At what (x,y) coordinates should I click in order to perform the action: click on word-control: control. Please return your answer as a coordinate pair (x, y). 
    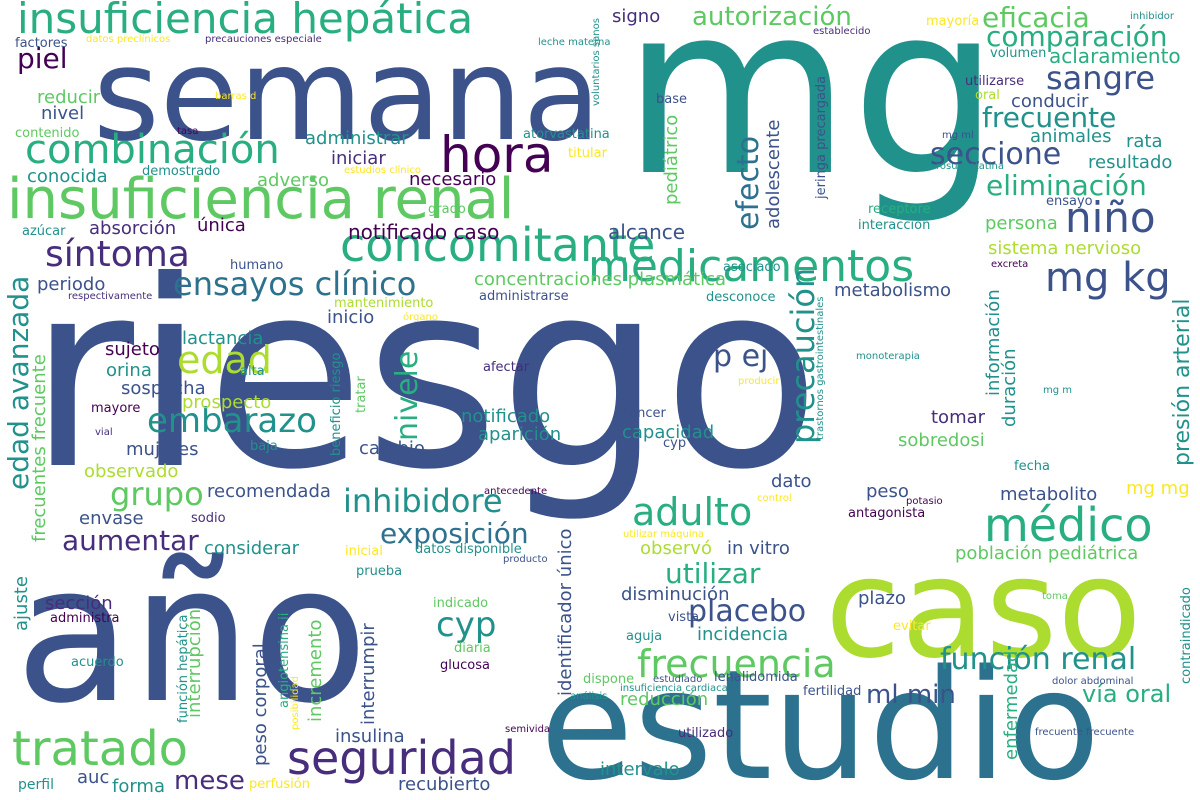
    Looking at the image, I should click on (774, 498).